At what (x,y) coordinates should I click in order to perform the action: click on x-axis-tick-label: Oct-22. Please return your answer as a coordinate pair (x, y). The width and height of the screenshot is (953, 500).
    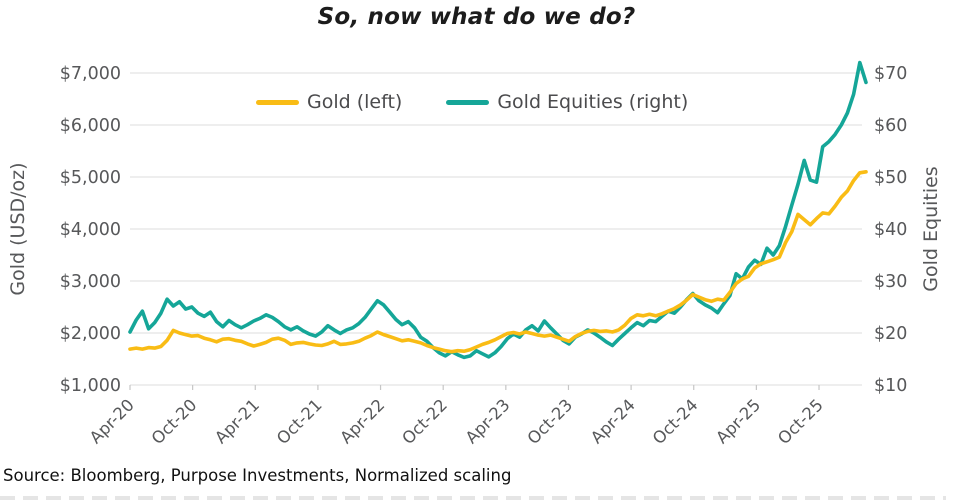
    Looking at the image, I should click on (424, 421).